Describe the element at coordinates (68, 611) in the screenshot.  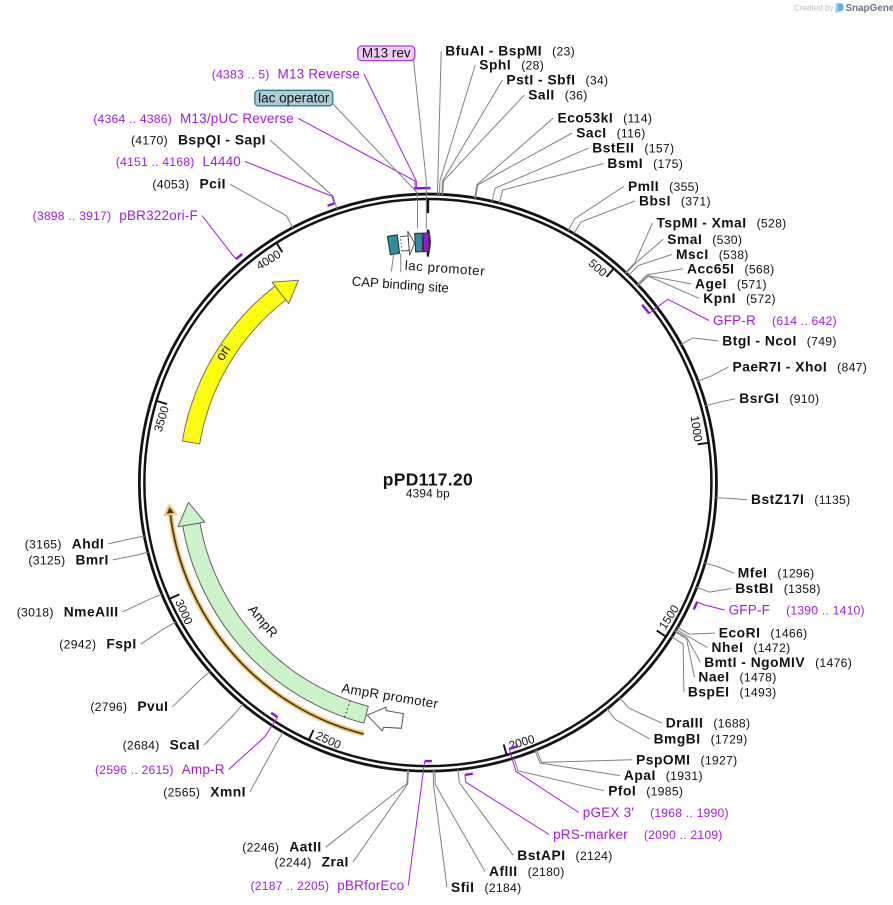
I see `svg-text:(3018)NmeAIII: (3018) NmeAIII` at that location.